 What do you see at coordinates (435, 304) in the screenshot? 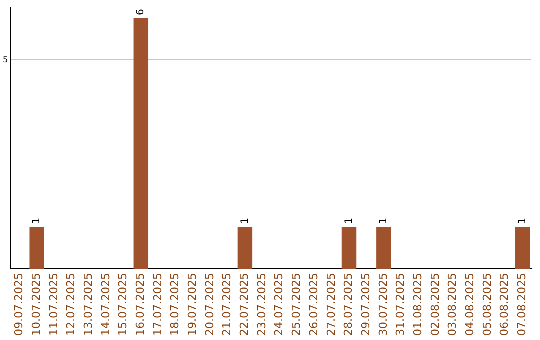
I see `x-tick-label: 02.08.2025` at bounding box center [435, 304].